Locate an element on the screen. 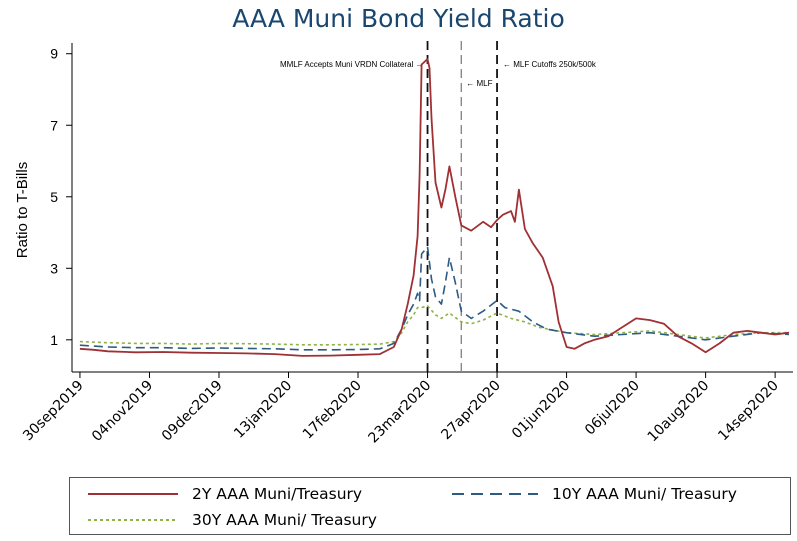  x-tick-label: 30sep2019 is located at coordinates (53, 411).